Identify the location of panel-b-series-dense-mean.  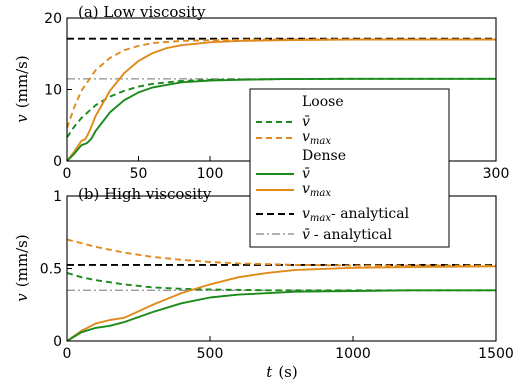
(281, 315).